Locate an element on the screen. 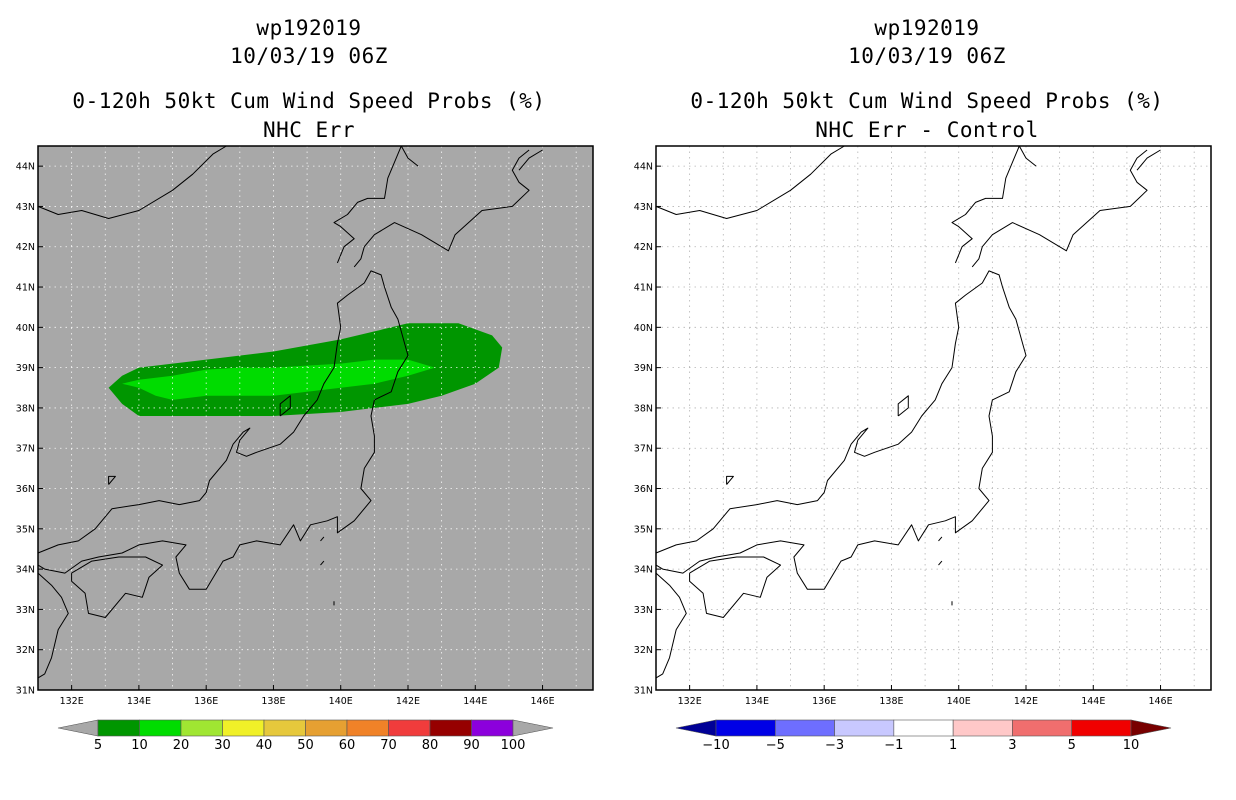 This screenshot has height=800, width=1236. colorbar-label: 1 is located at coordinates (953, 745).